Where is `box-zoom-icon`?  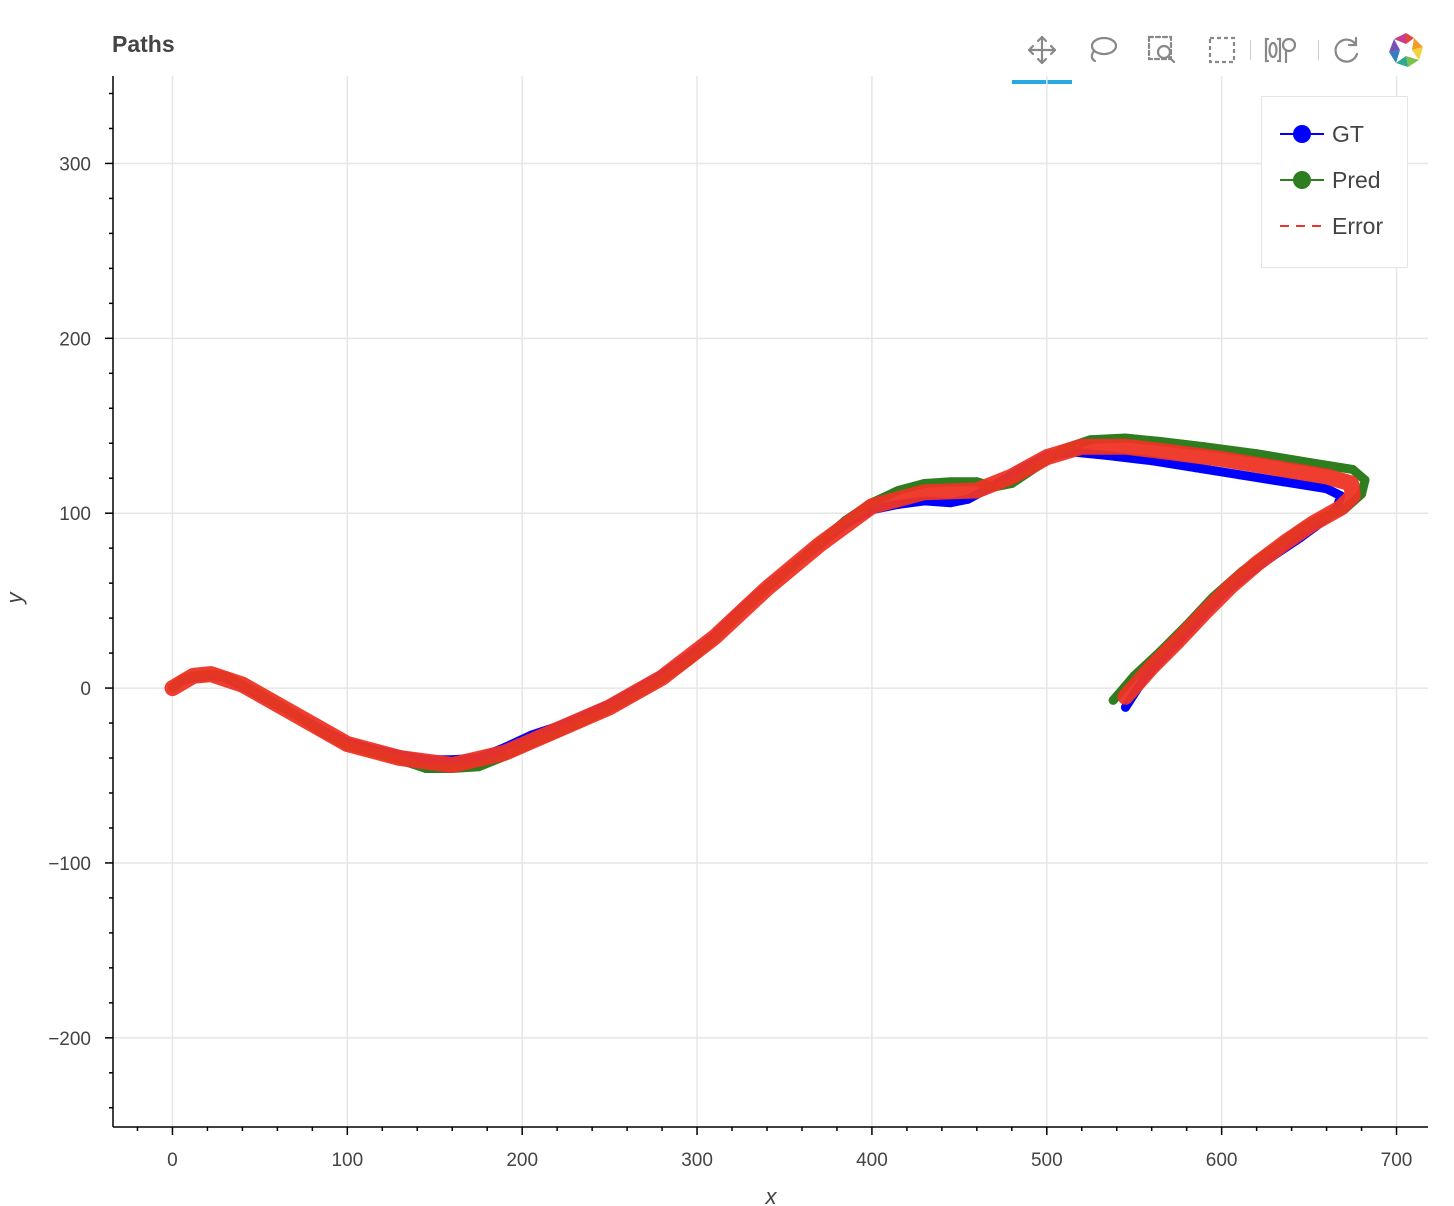 box-zoom-icon is located at coordinates (1161, 49).